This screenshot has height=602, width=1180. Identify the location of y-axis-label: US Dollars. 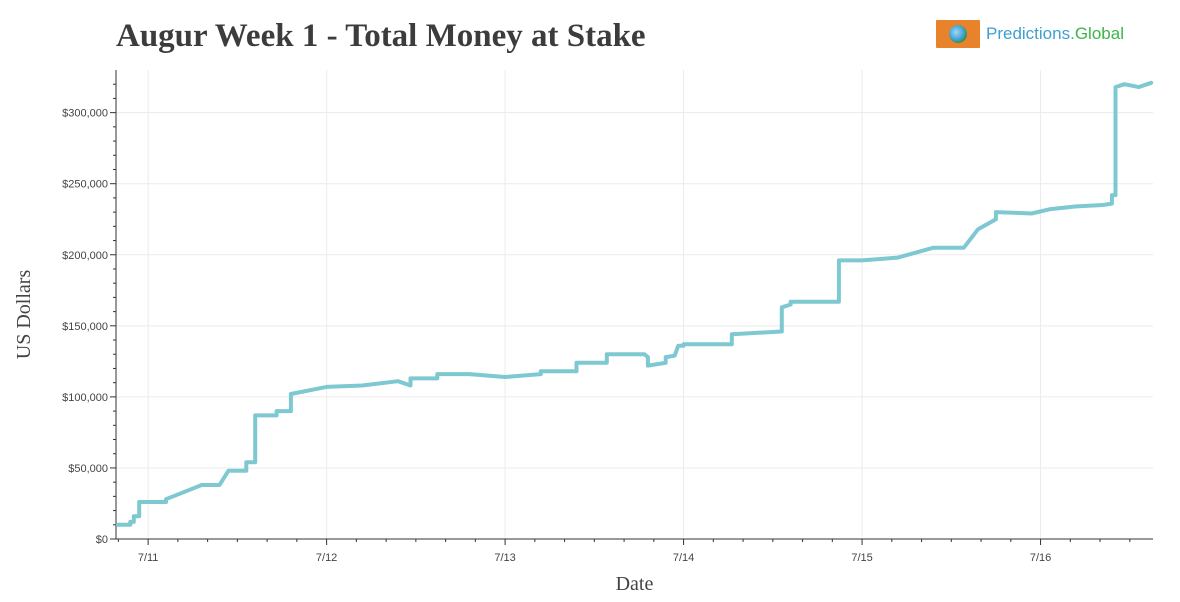
(24, 315).